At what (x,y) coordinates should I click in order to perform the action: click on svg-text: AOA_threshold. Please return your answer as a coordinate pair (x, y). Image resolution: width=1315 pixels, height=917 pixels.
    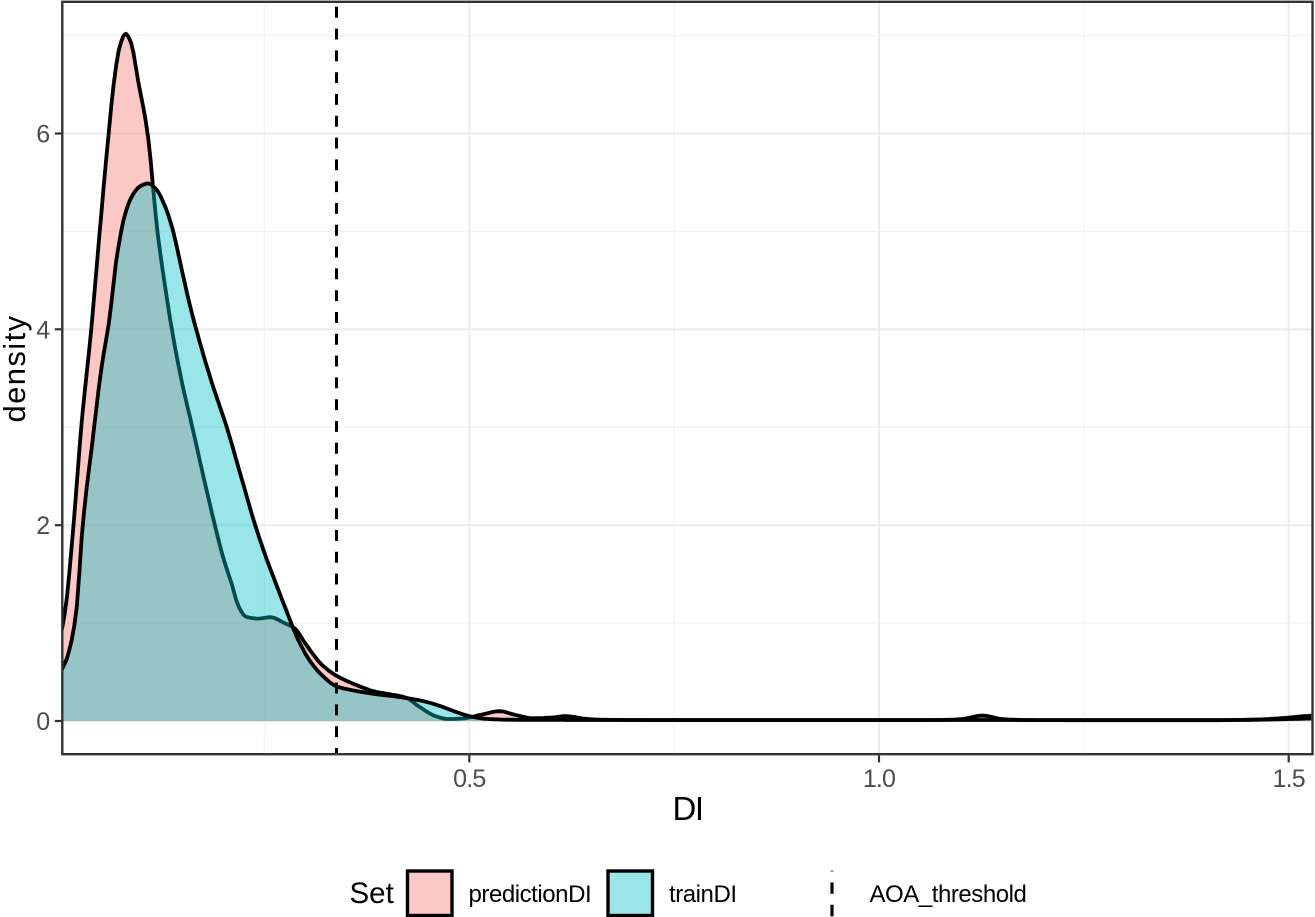
    Looking at the image, I should click on (948, 894).